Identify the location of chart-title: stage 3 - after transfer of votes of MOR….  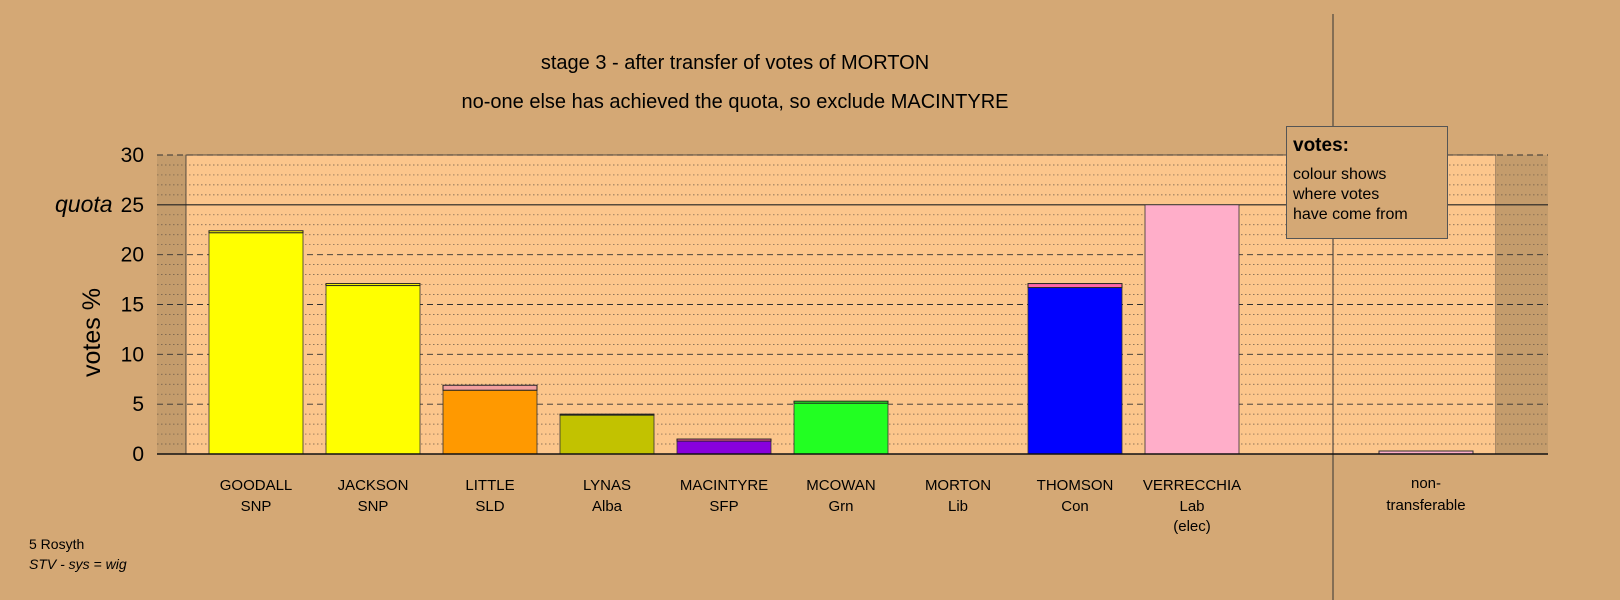
(735, 63).